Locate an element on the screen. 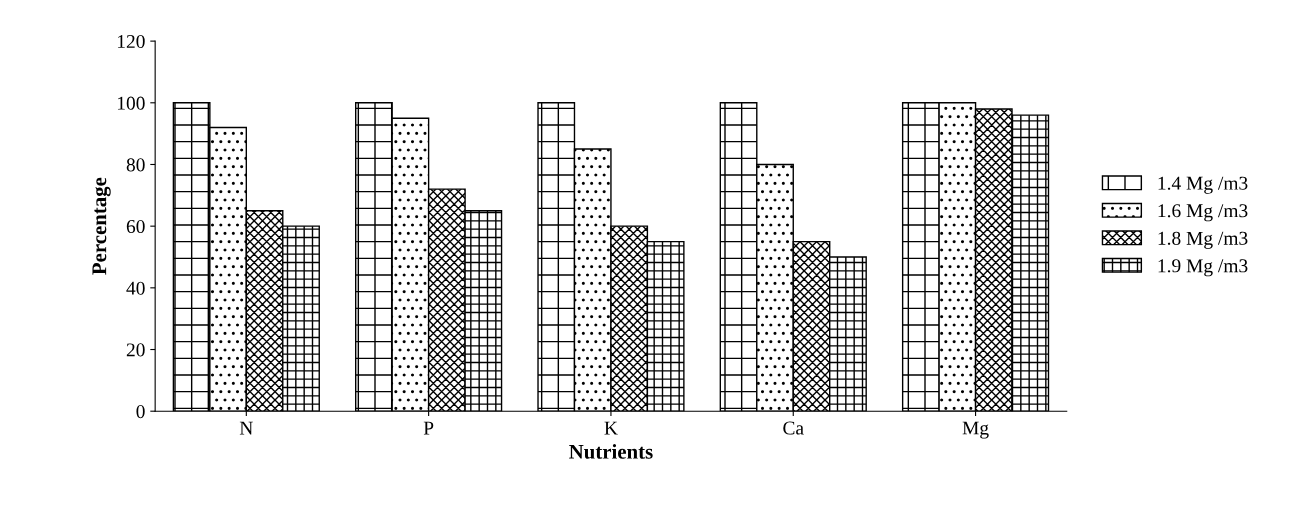  x-tick-label: K is located at coordinates (611, 428).